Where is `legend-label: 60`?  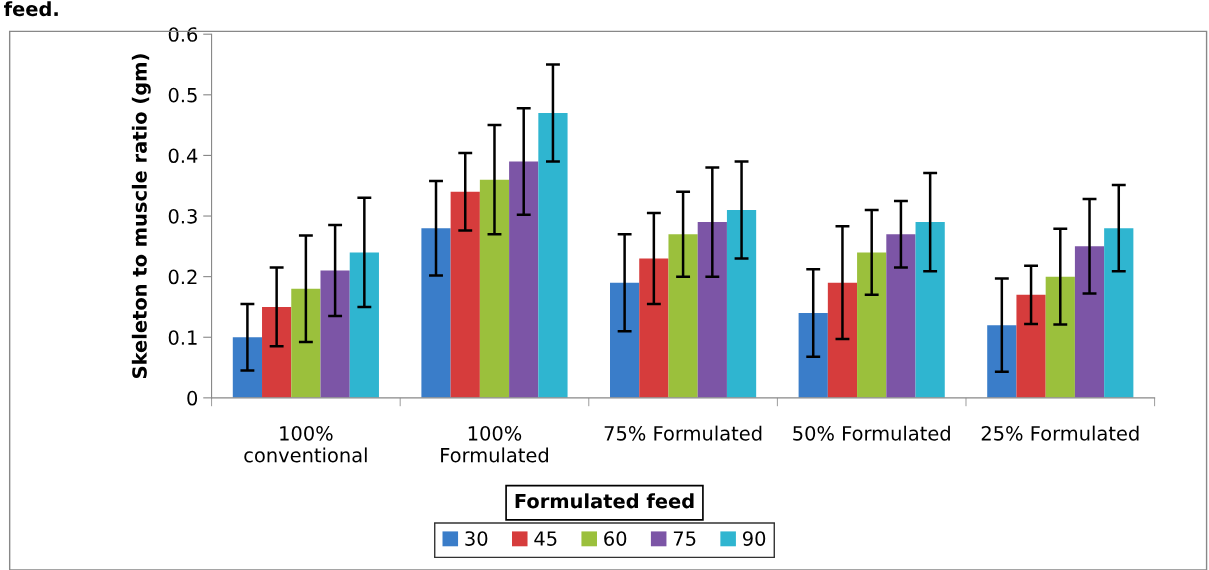 legend-label: 60 is located at coordinates (615, 538).